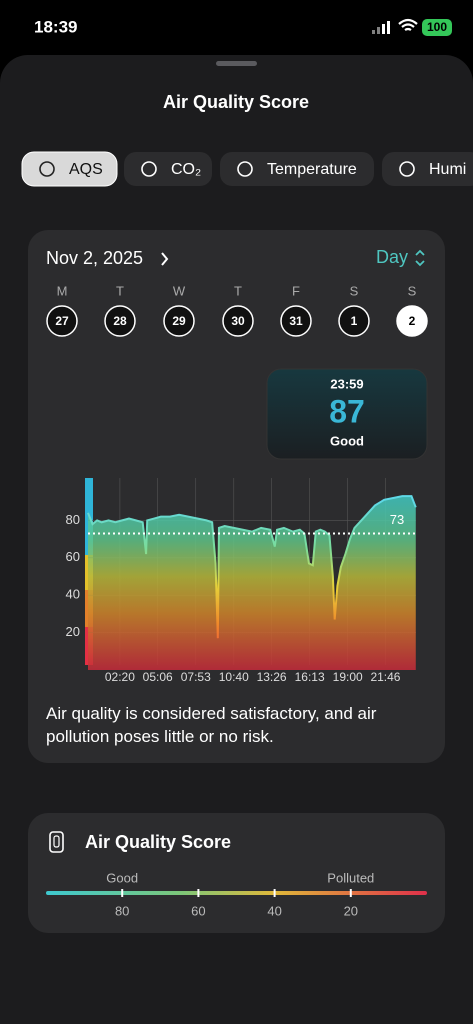 The height and width of the screenshot is (1024, 473). Describe the element at coordinates (312, 169) in the screenshot. I see `tab-label: Temperature` at that location.